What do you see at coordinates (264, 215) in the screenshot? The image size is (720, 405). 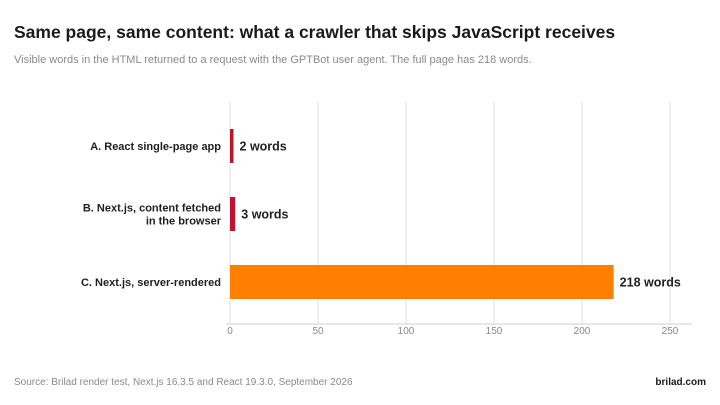 I see `data-label: 3 words` at bounding box center [264, 215].